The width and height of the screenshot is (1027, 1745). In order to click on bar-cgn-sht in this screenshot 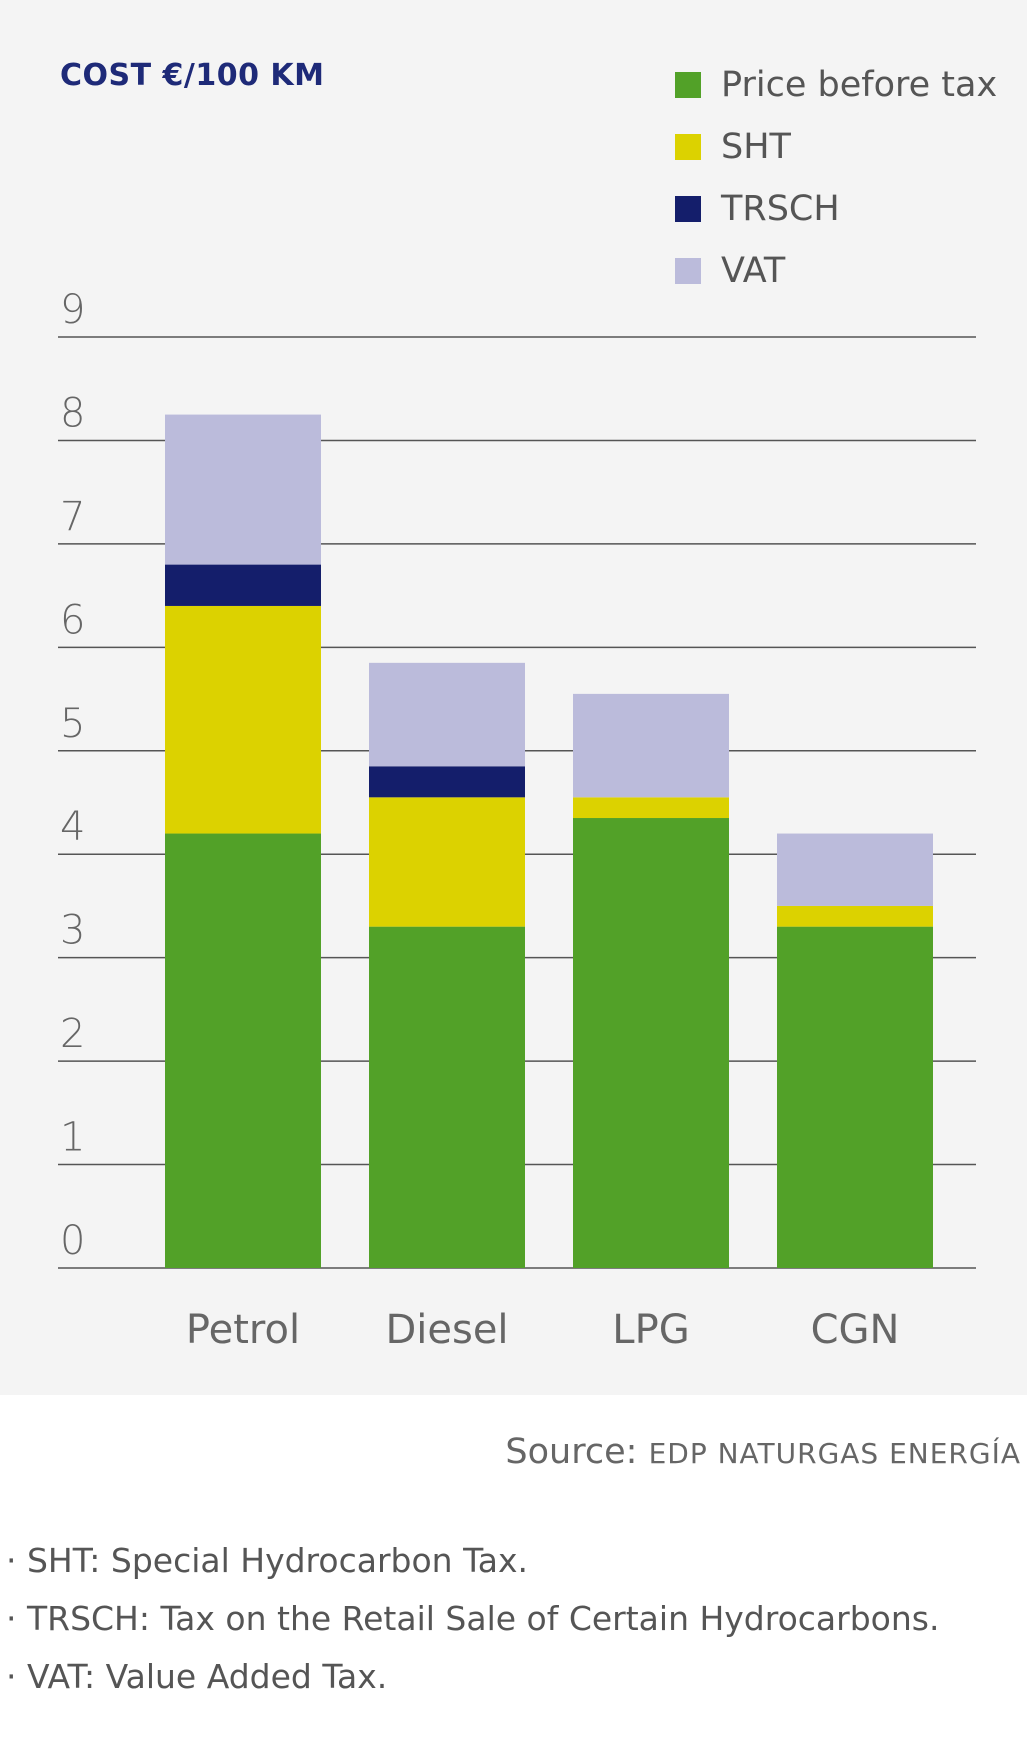, I will do `click(855, 916)`.